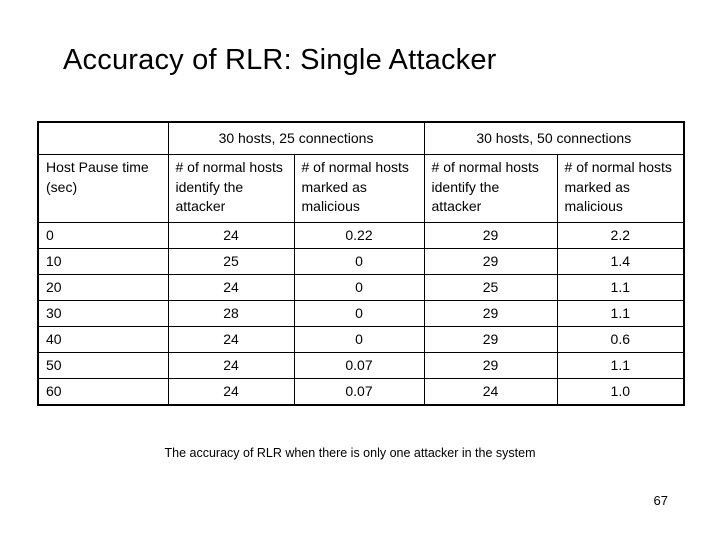  I want to click on group-header-25-connections: 30 hosts, 25 connections, so click(296, 138).